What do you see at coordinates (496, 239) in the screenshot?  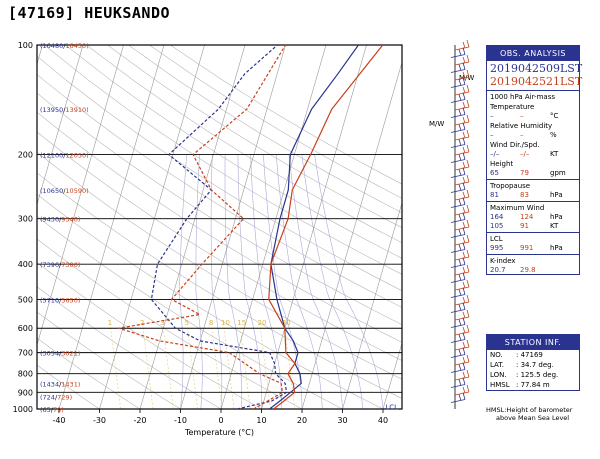 I see `lcl-label: LCL` at bounding box center [496, 239].